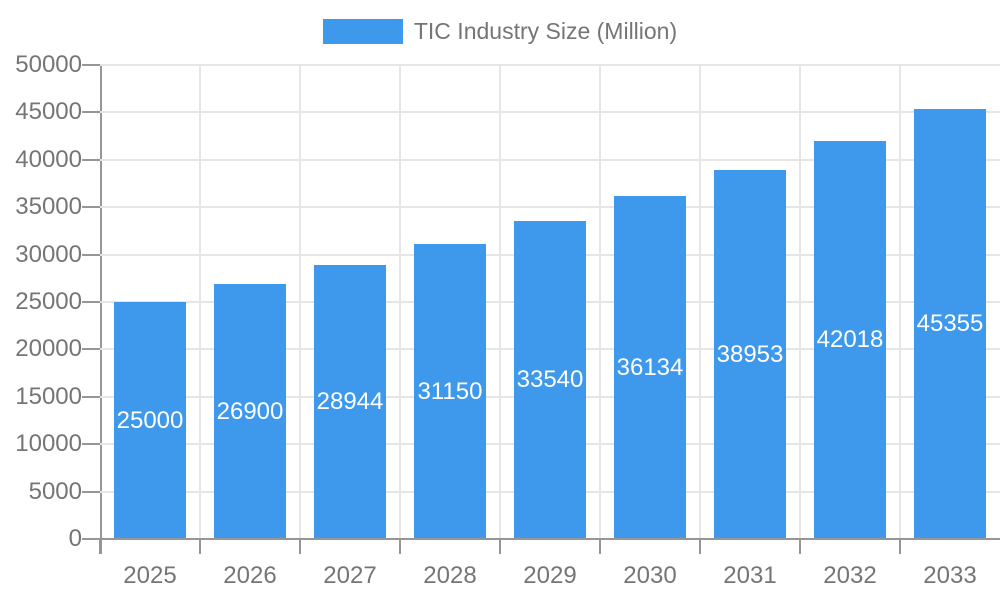 The image size is (1000, 600). What do you see at coordinates (550, 575) in the screenshot?
I see `x-tick-label: 2029` at bounding box center [550, 575].